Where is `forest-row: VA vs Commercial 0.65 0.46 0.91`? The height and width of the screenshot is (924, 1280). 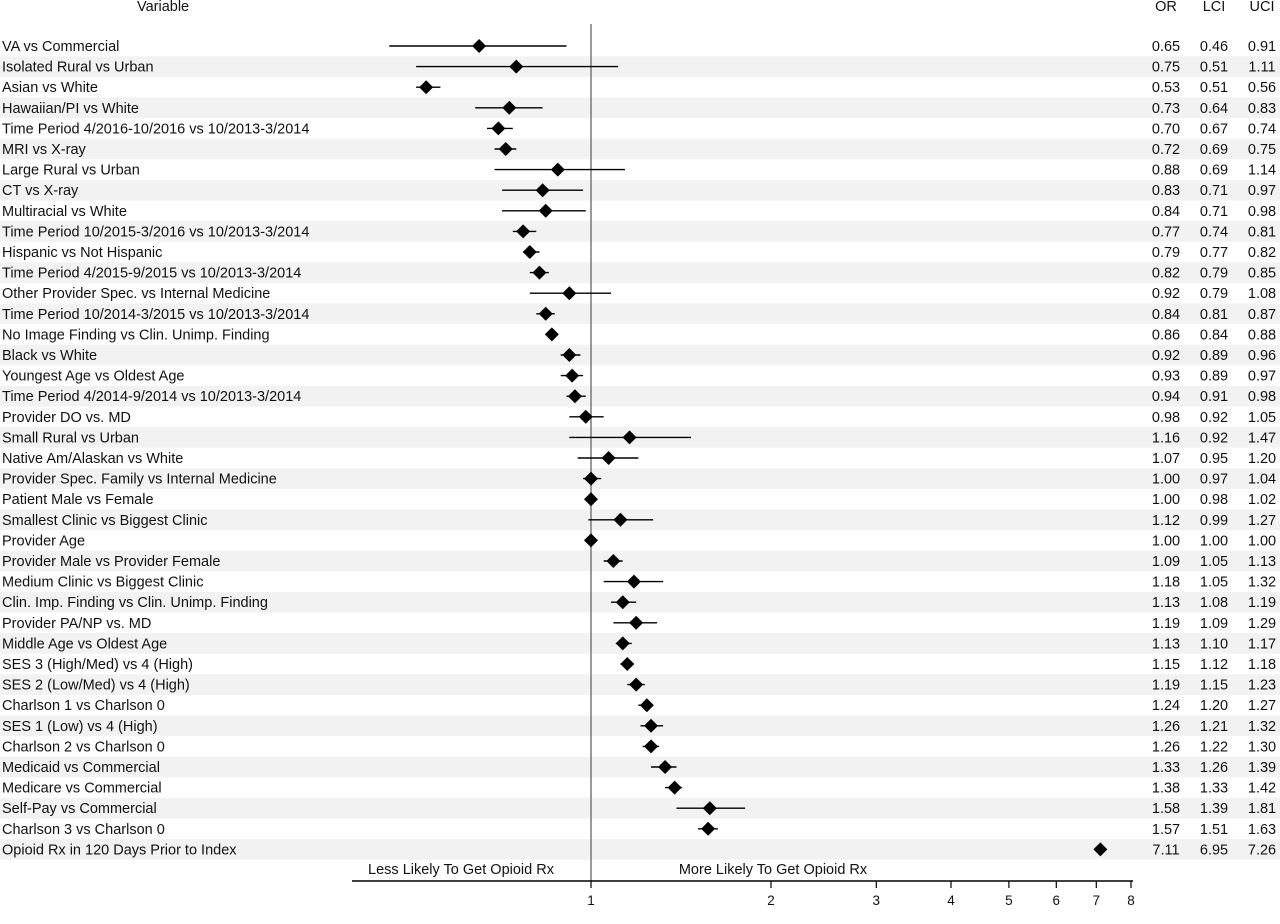 forest-row: VA vs Commercial 0.65 0.46 0.91 is located at coordinates (639, 47).